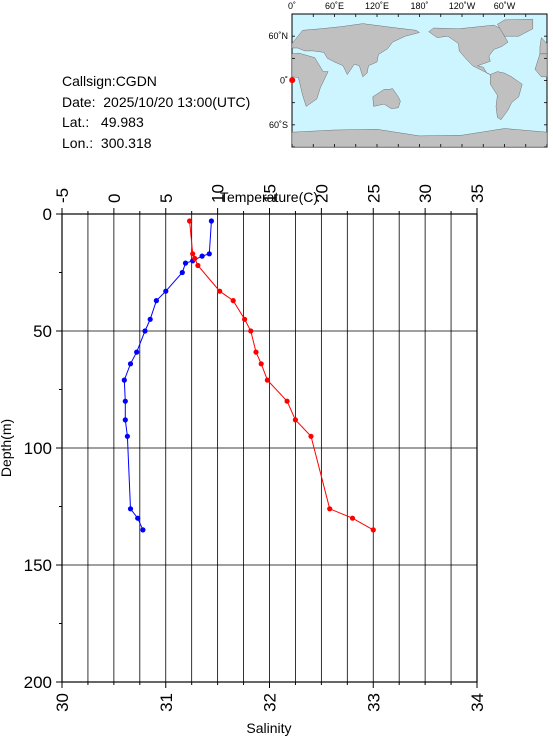 This screenshot has width=553, height=736. I want to click on station-marker-dot, so click(292, 80).